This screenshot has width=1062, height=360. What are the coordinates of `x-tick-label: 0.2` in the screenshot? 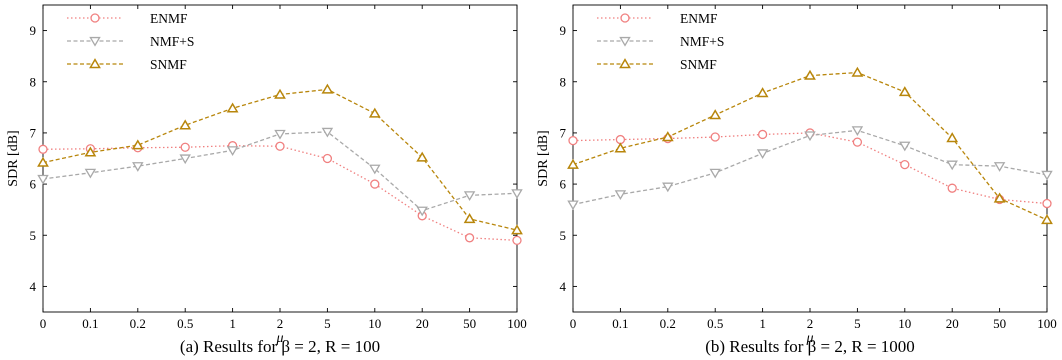 It's located at (138, 323).